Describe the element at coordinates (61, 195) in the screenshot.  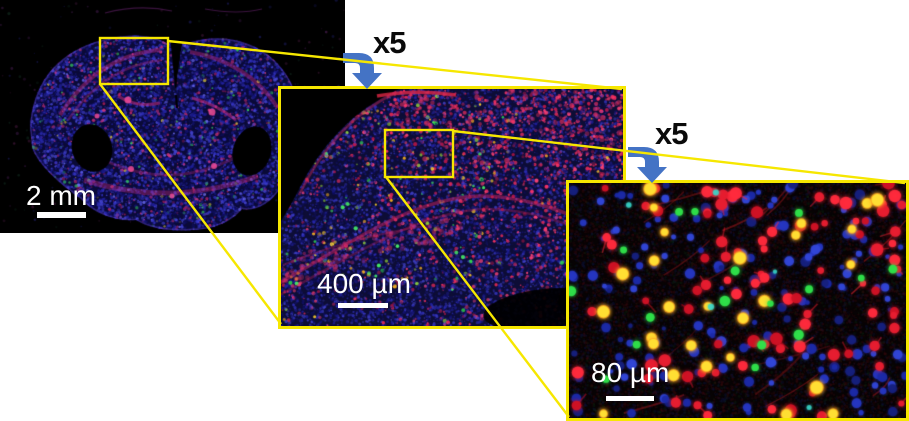
I see `scale-bar-label: 2 mm` at that location.